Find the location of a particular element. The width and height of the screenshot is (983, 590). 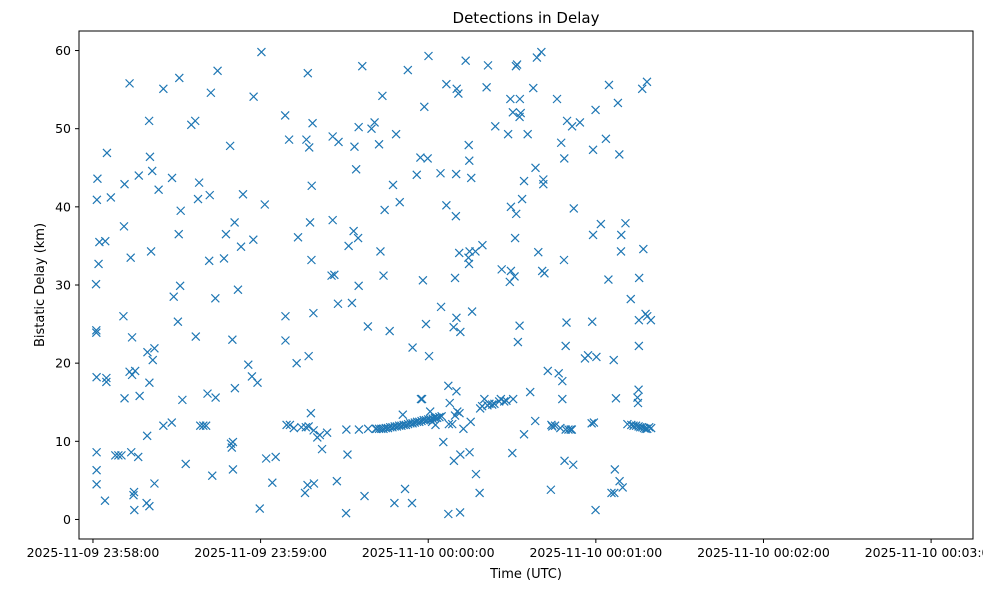

y-tick-label: 0 is located at coordinates (67, 519).